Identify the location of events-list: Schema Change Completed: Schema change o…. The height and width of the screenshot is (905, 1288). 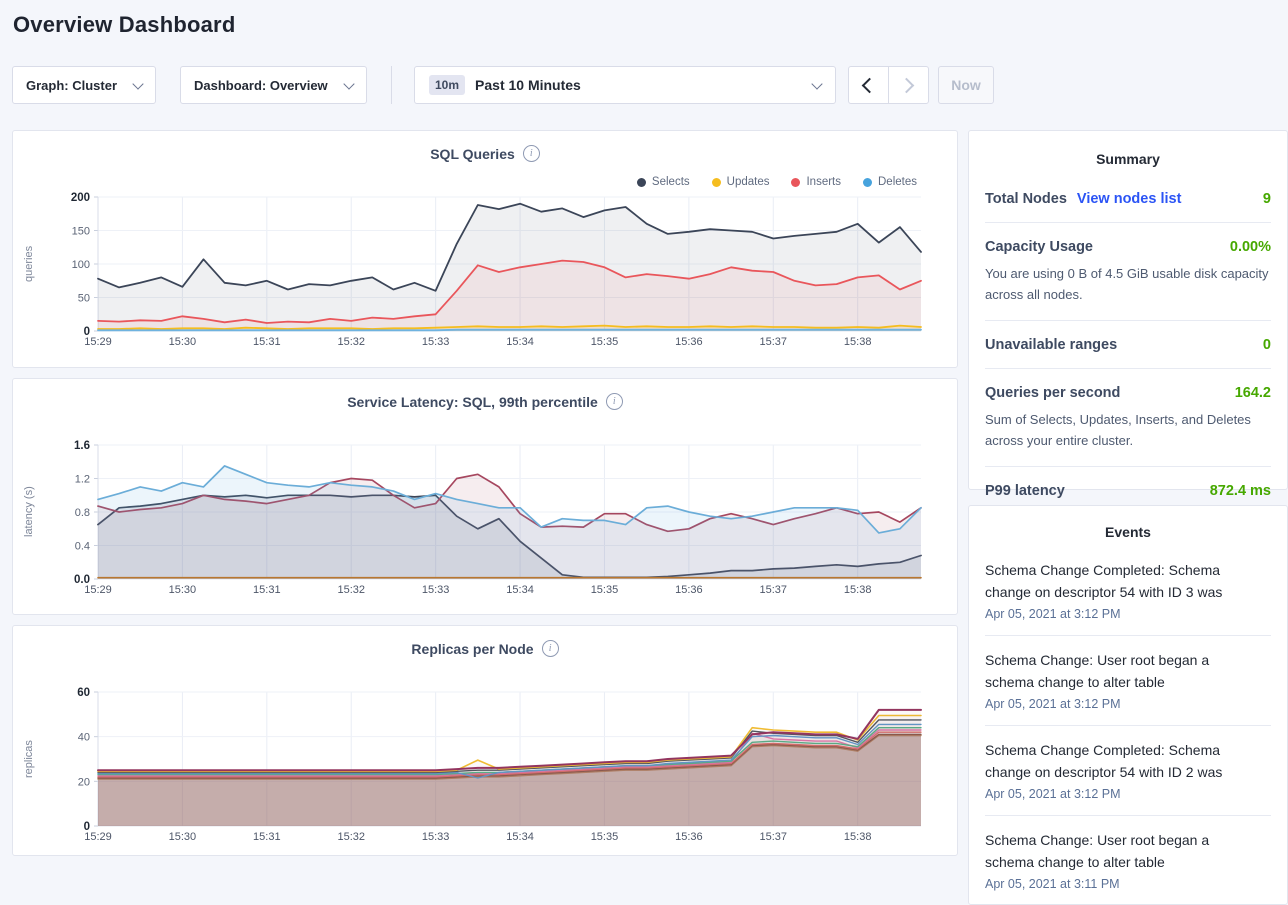
(1128, 722).